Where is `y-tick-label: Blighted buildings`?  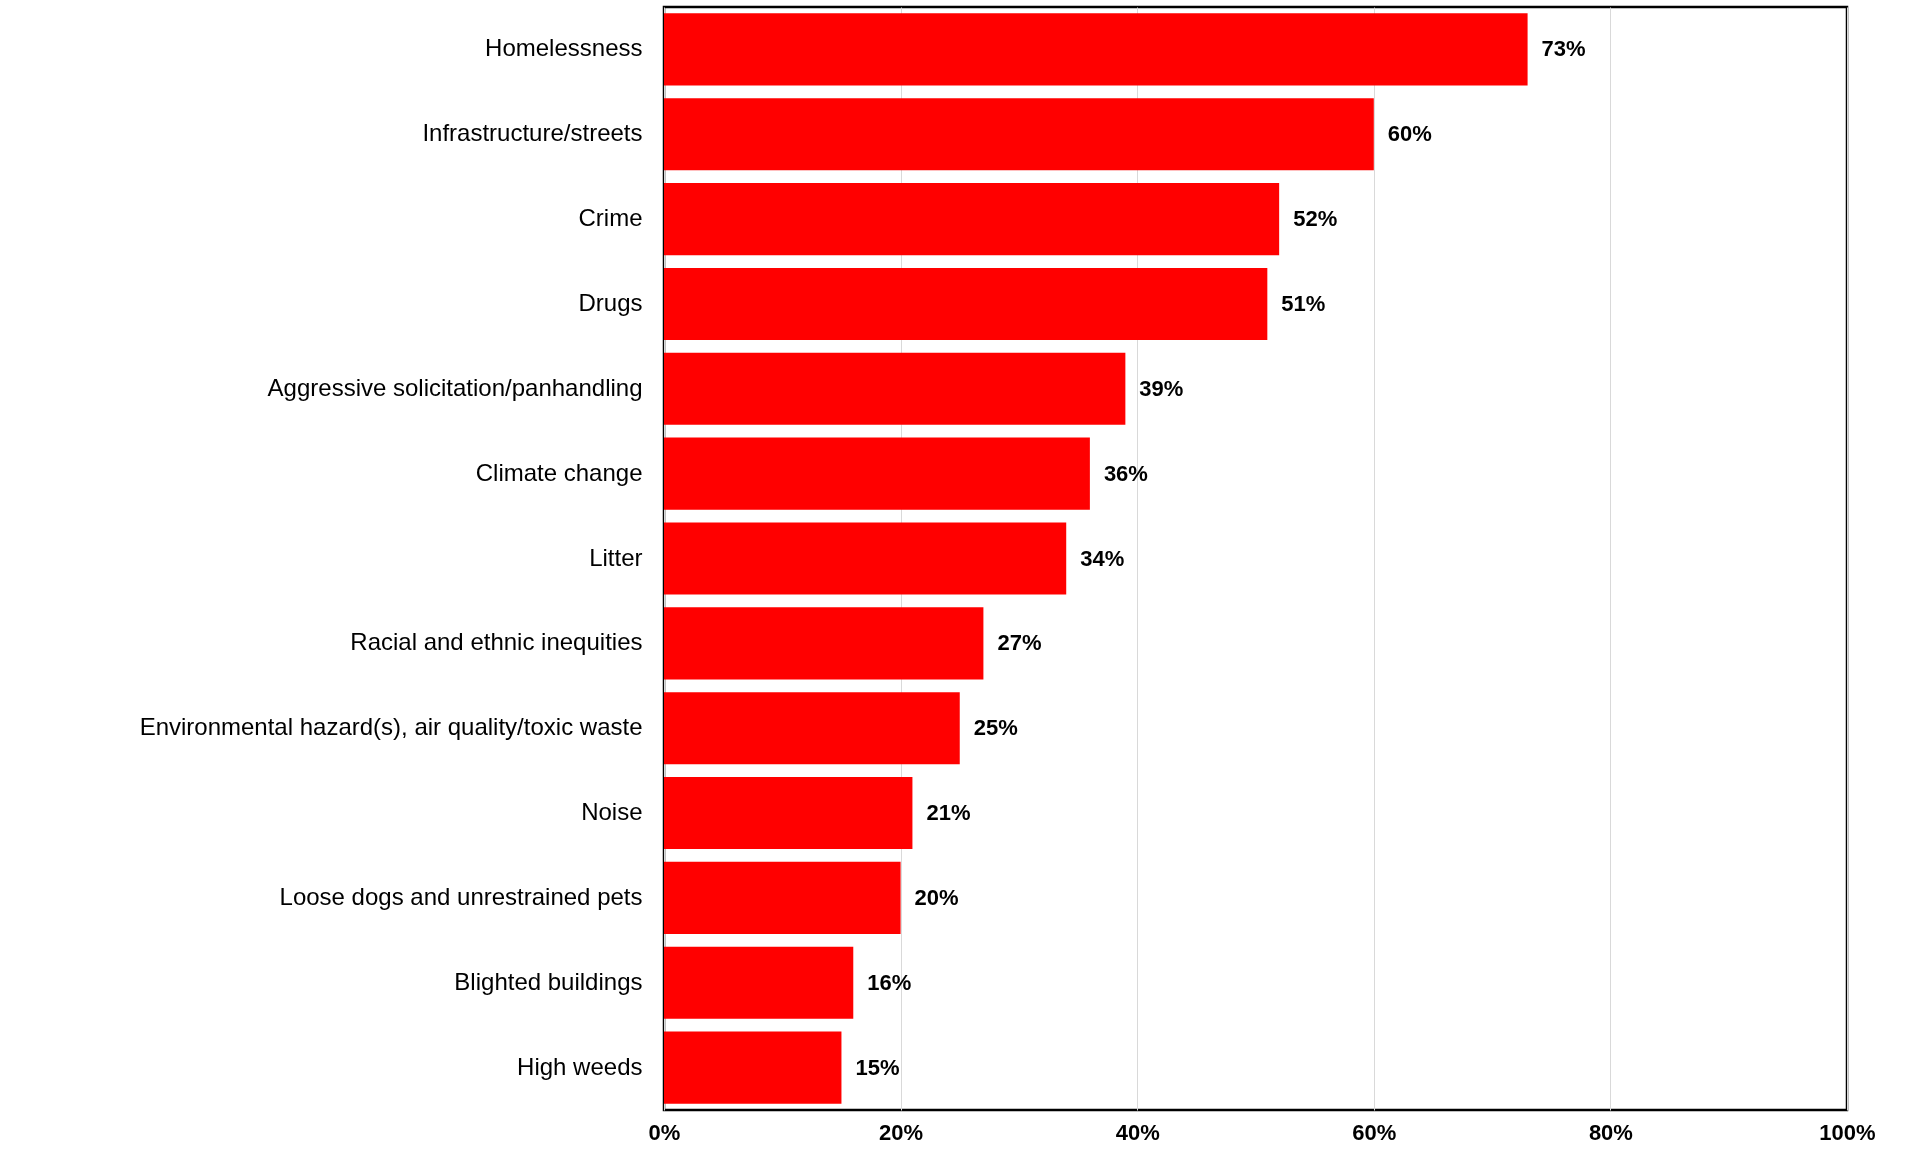
y-tick-label: Blighted buildings is located at coordinates (548, 981).